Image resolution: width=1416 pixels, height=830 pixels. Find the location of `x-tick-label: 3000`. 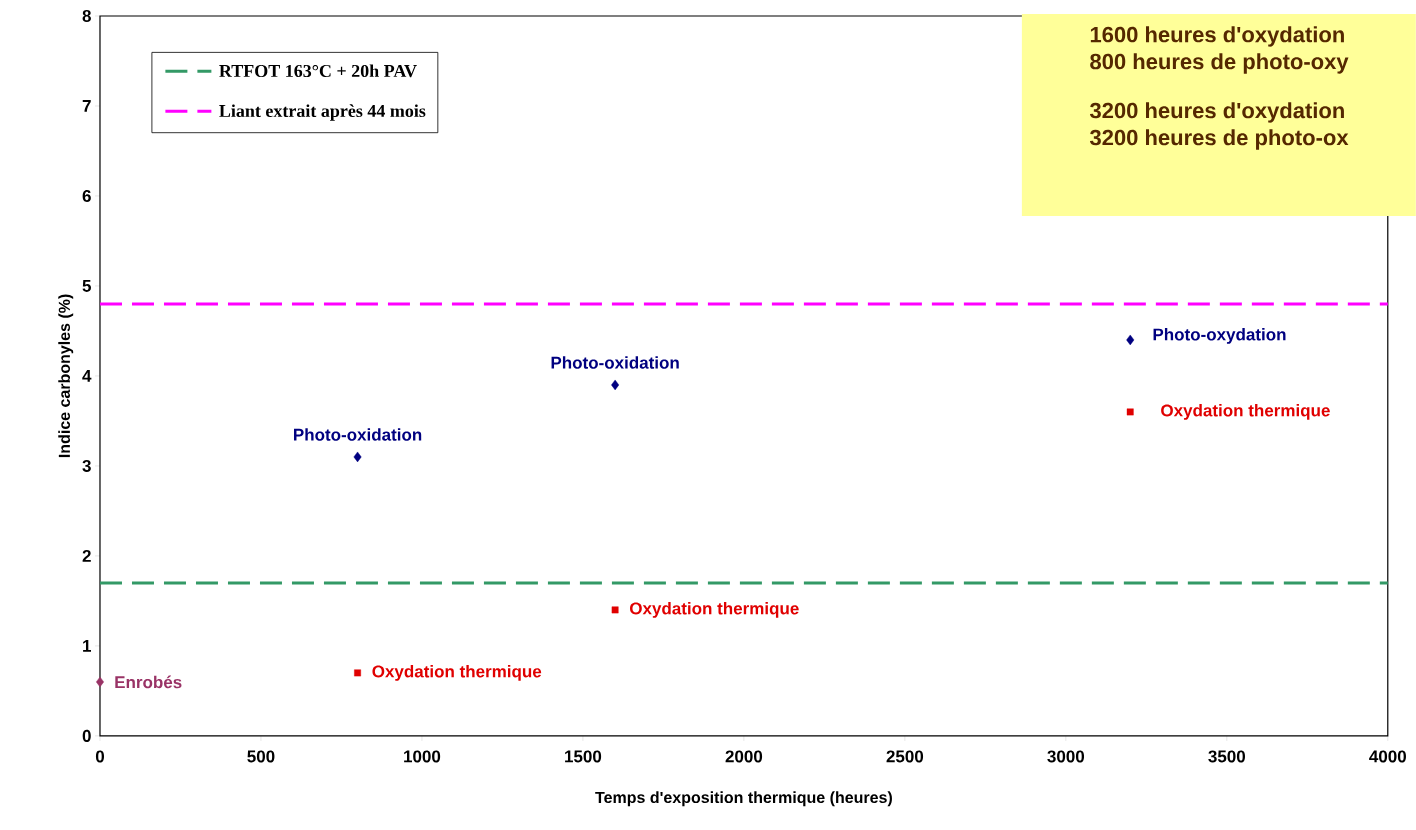

x-tick-label: 3000 is located at coordinates (1066, 756).